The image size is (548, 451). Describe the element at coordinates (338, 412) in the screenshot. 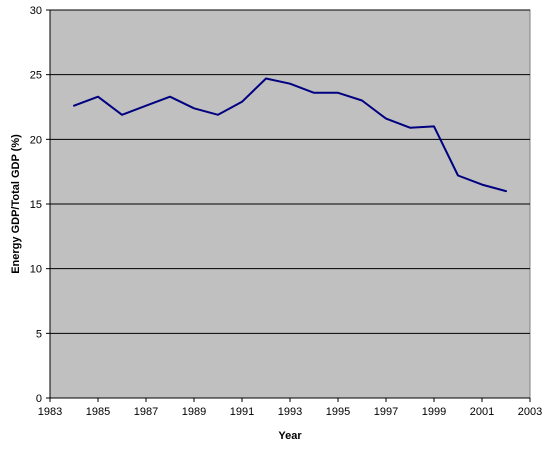

I see `x-tick-label: 1995` at that location.